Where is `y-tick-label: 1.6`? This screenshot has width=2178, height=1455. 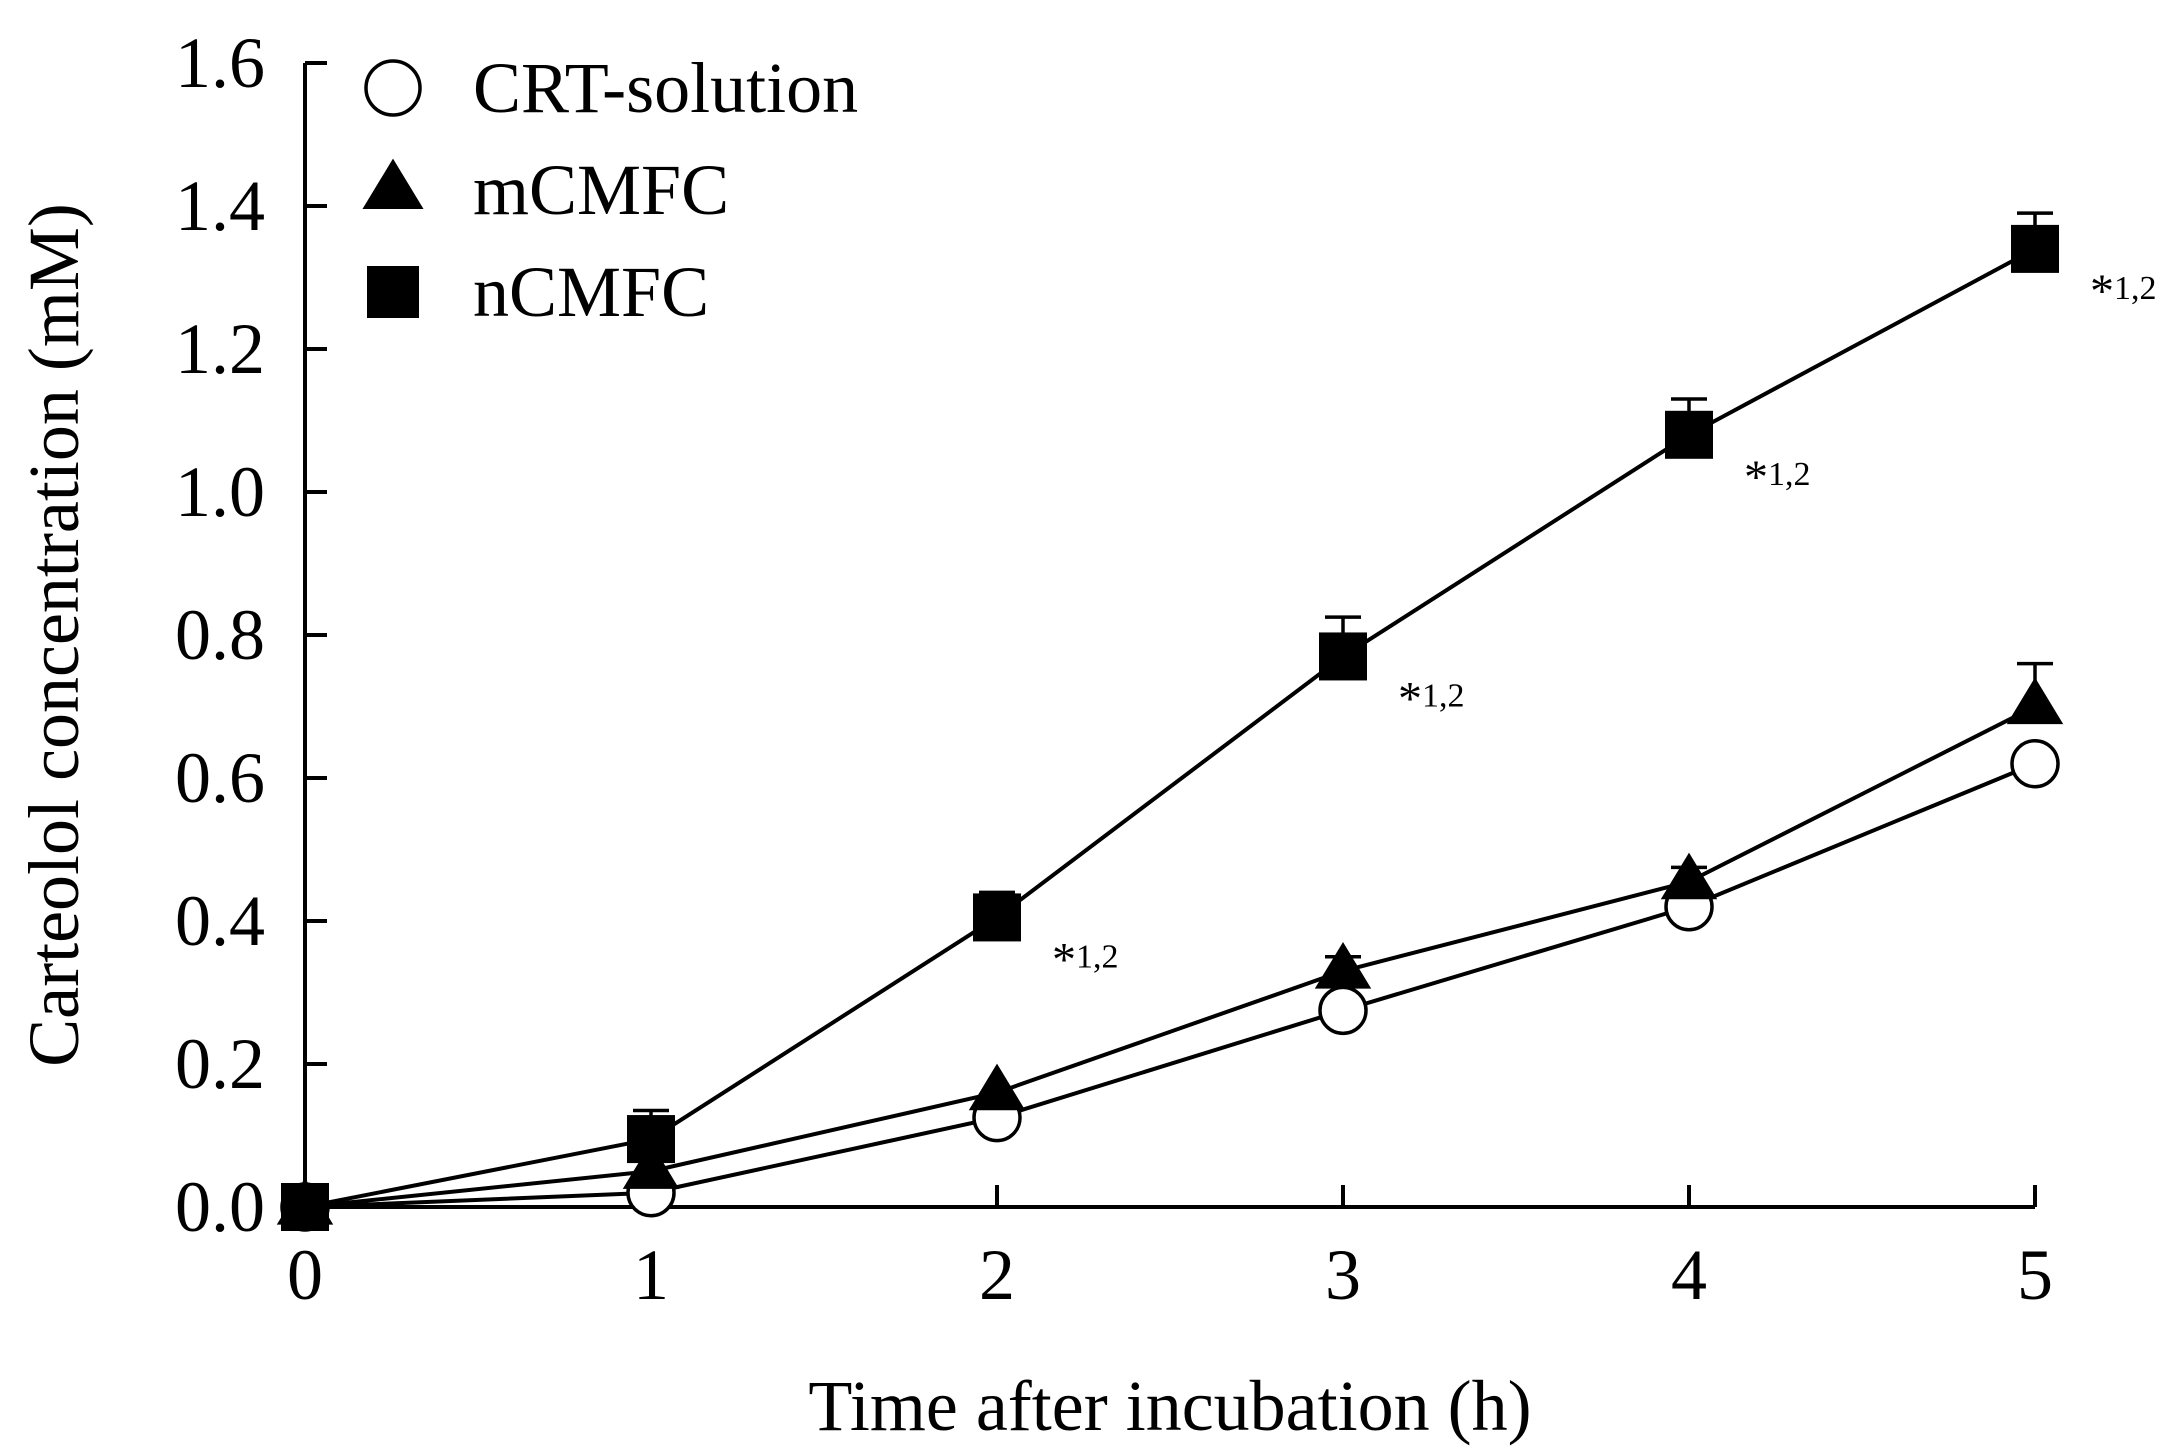 y-tick-label: 1.6 is located at coordinates (220, 63).